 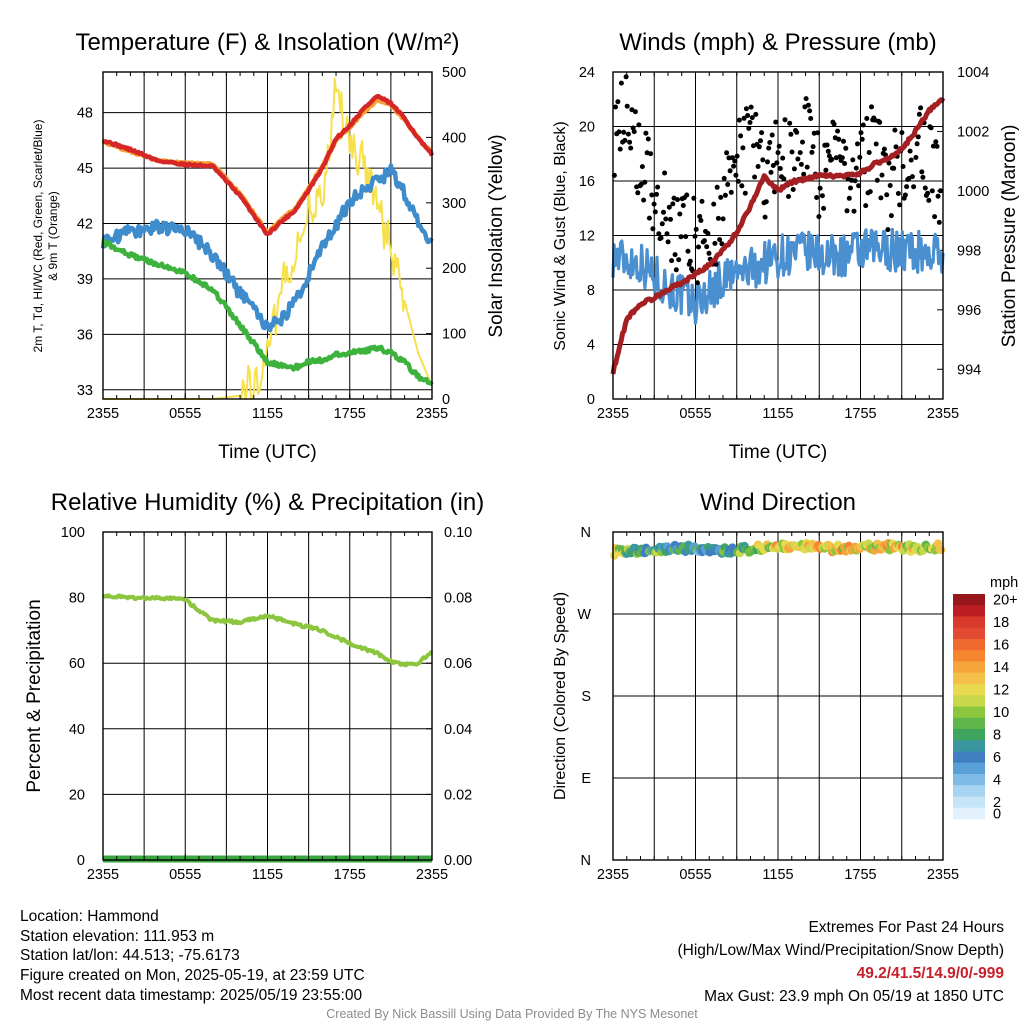 I want to click on y-tick-label: 0, so click(x=591, y=400).